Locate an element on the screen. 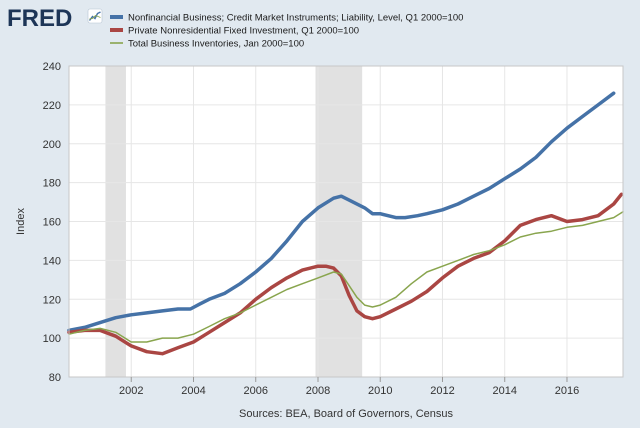 This screenshot has width=640, height=428. x-axis: 2002 2004 2006 2008 2010 2012 2014 2016 is located at coordinates (349, 387).